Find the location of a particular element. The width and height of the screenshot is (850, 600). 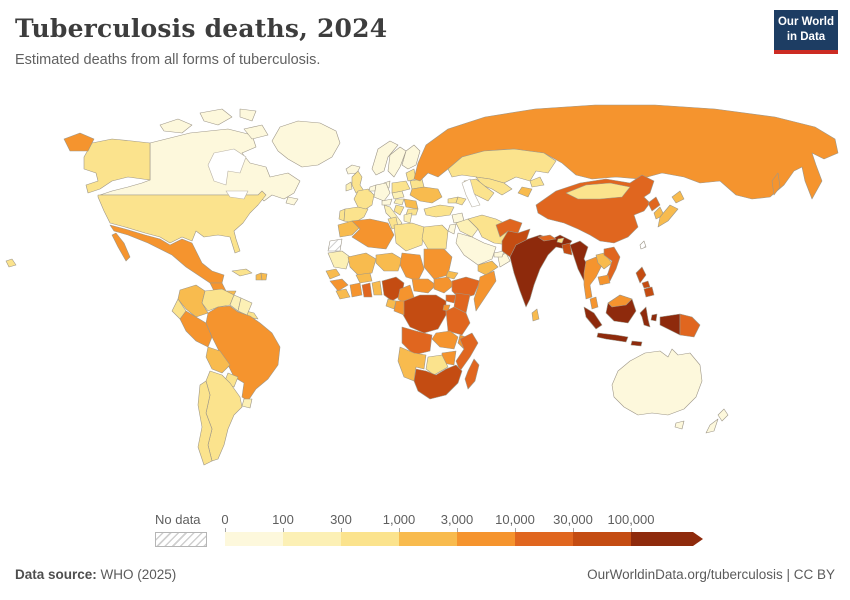

country-somalia is located at coordinates (485, 291).